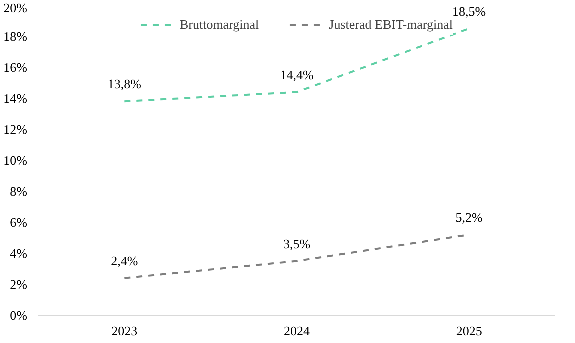 The height and width of the screenshot is (343, 575). What do you see at coordinates (220, 25) in the screenshot?
I see `legend-label: Bruttomarginal` at bounding box center [220, 25].